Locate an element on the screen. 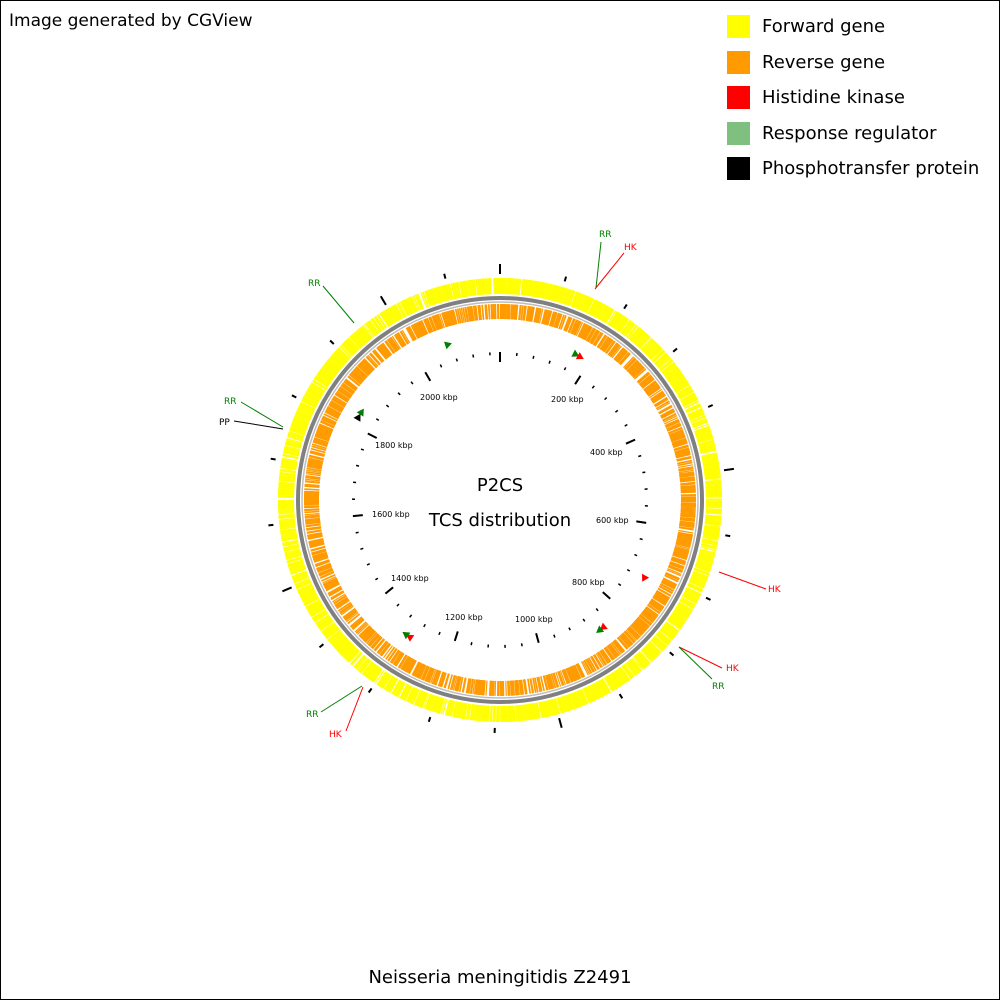  legend-swatch-phosphotransfer-protein is located at coordinates (738, 169).